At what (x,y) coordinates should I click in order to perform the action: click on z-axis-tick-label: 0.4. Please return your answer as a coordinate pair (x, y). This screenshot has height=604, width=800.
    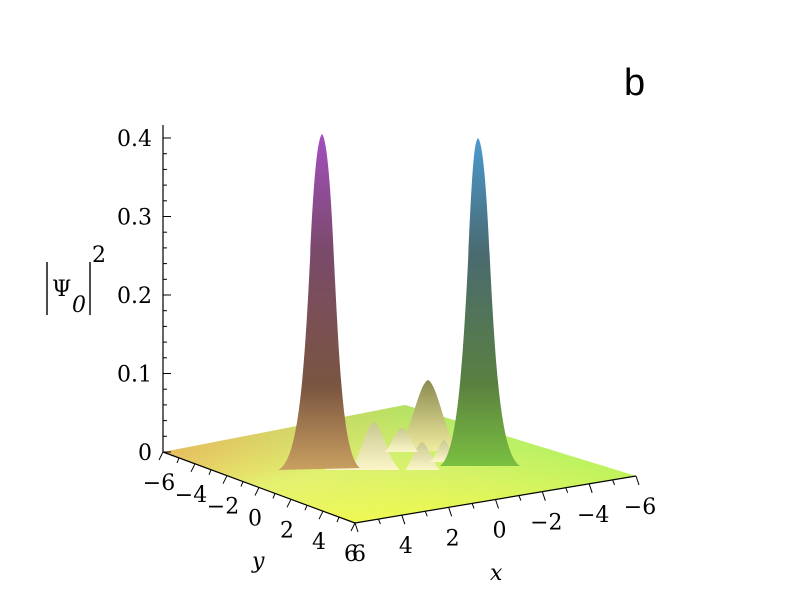
    Looking at the image, I should click on (134, 139).